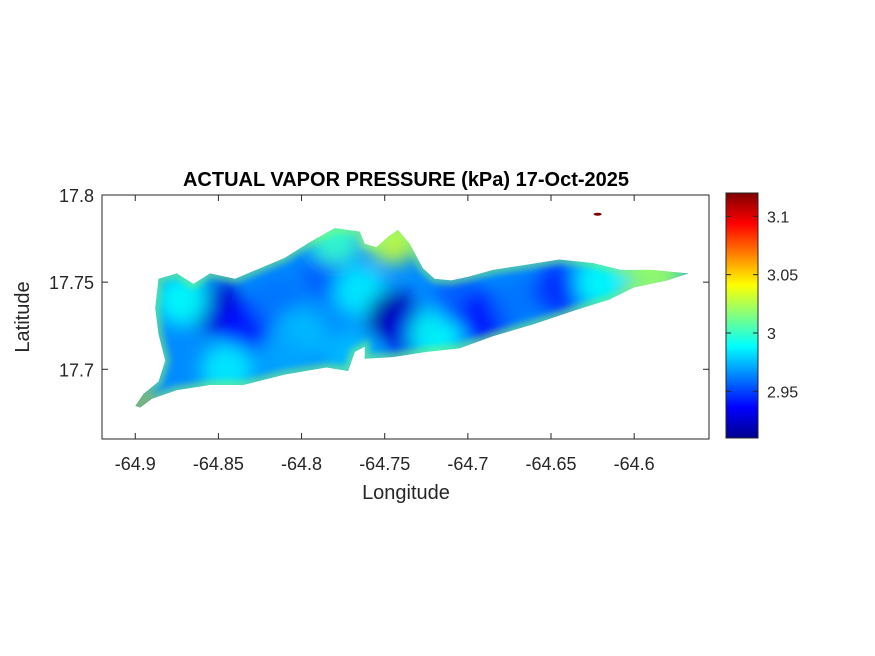 This screenshot has width=875, height=656. I want to click on x-tick-label: -64.75, so click(384, 464).